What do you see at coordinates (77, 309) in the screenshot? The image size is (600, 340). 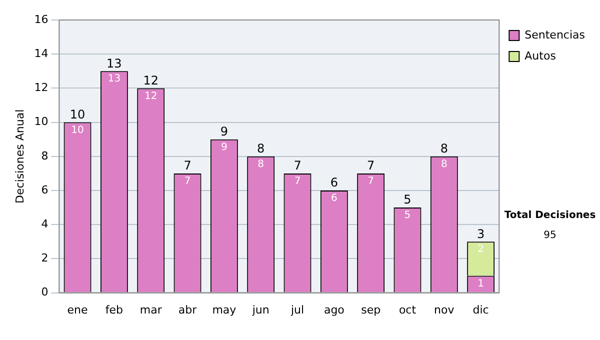 I see `x-tick-label: ene` at bounding box center [77, 309].